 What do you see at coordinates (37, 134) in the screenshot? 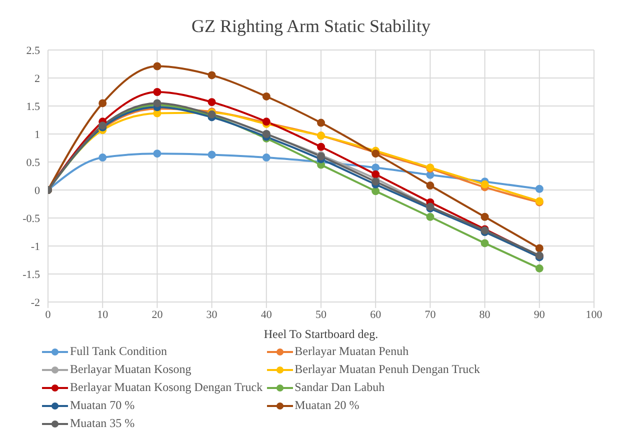
I see `y-tick-label: 1` at bounding box center [37, 134].